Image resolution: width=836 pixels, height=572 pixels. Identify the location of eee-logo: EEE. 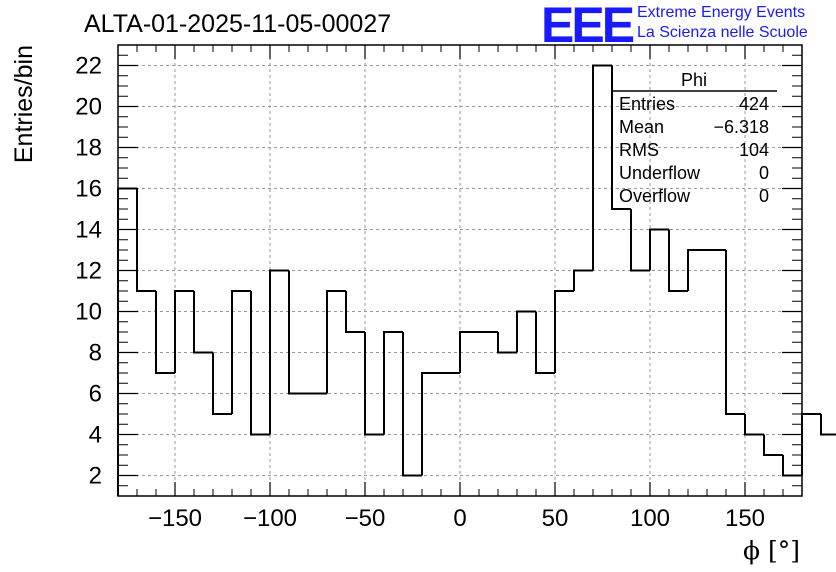
(588, 26).